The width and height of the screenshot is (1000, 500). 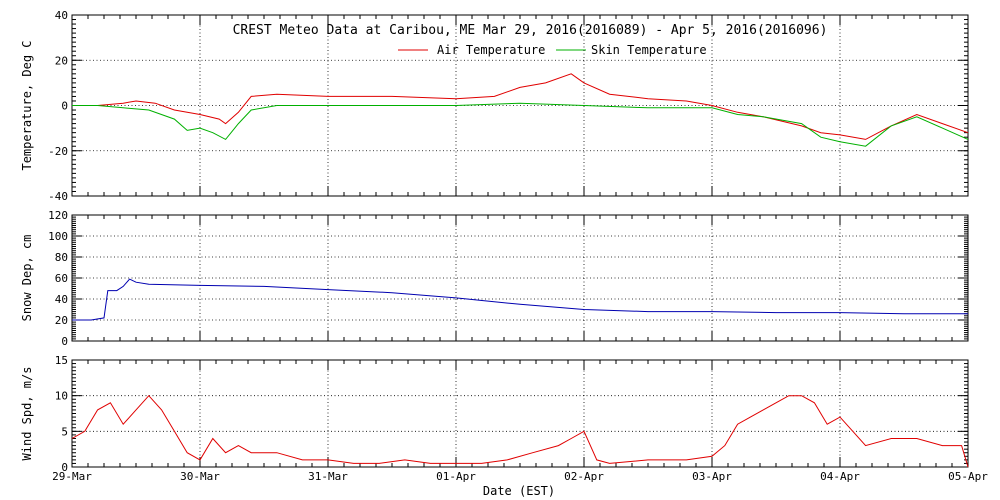 I want to click on x-tick-label: 02-Apr, so click(x=584, y=476).